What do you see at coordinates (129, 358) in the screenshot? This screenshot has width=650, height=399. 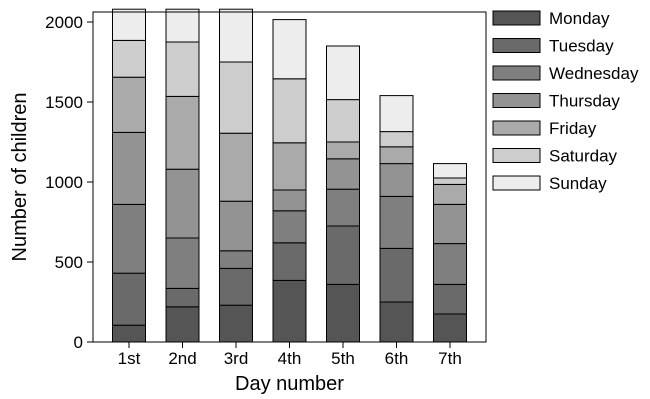 I see `x-tick-label: 1st` at bounding box center [129, 358].